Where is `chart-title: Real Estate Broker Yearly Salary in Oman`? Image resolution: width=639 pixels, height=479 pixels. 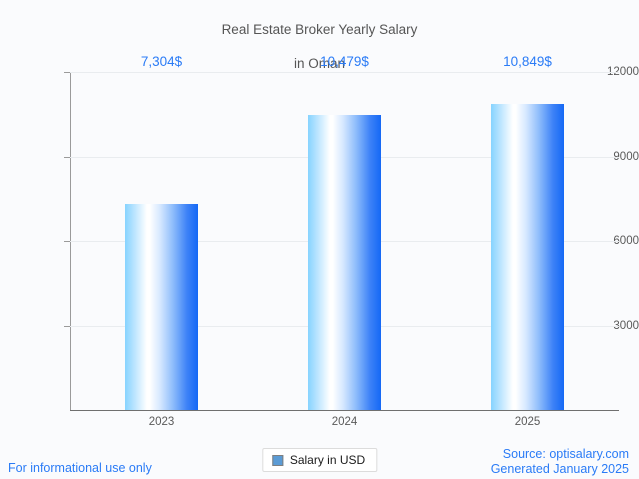 chart-title: Real Estate Broker Yearly Salary in Oman is located at coordinates (319, 38).